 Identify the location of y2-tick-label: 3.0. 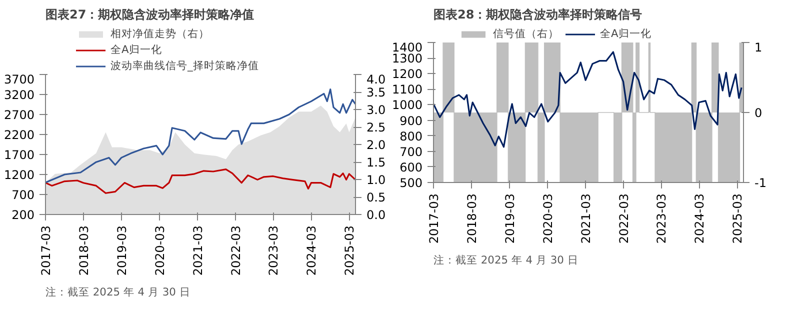
(376, 110).